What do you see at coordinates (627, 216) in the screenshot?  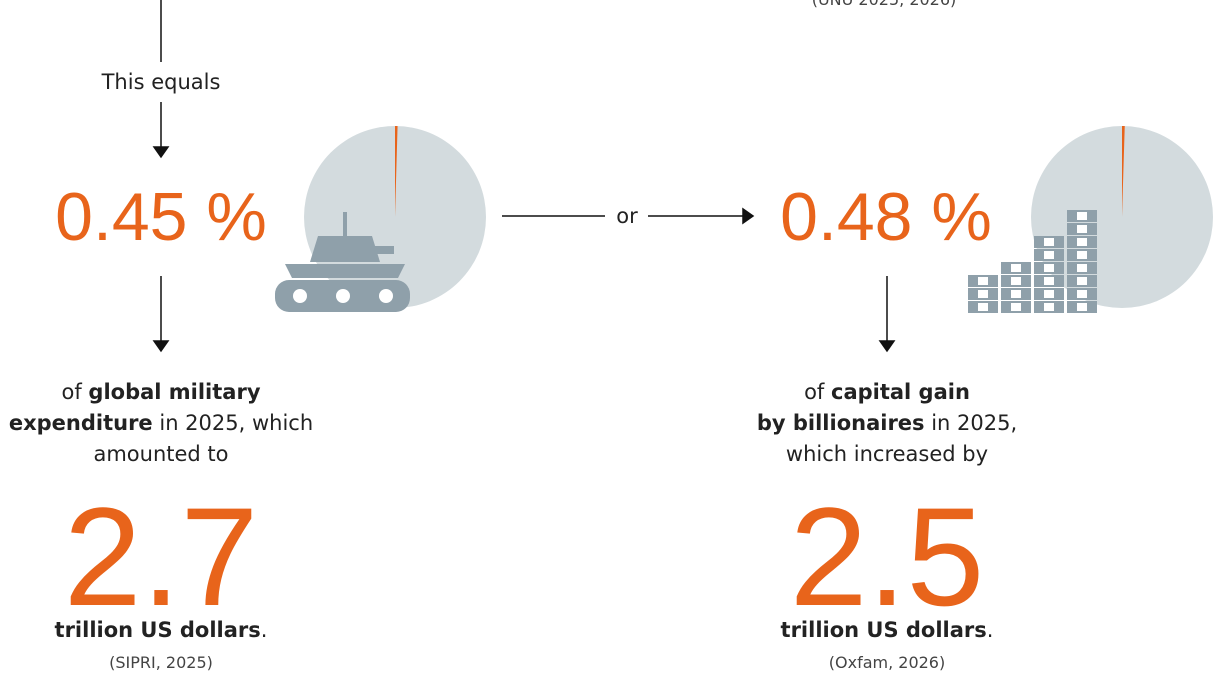 I see `connector: or` at bounding box center [627, 216].